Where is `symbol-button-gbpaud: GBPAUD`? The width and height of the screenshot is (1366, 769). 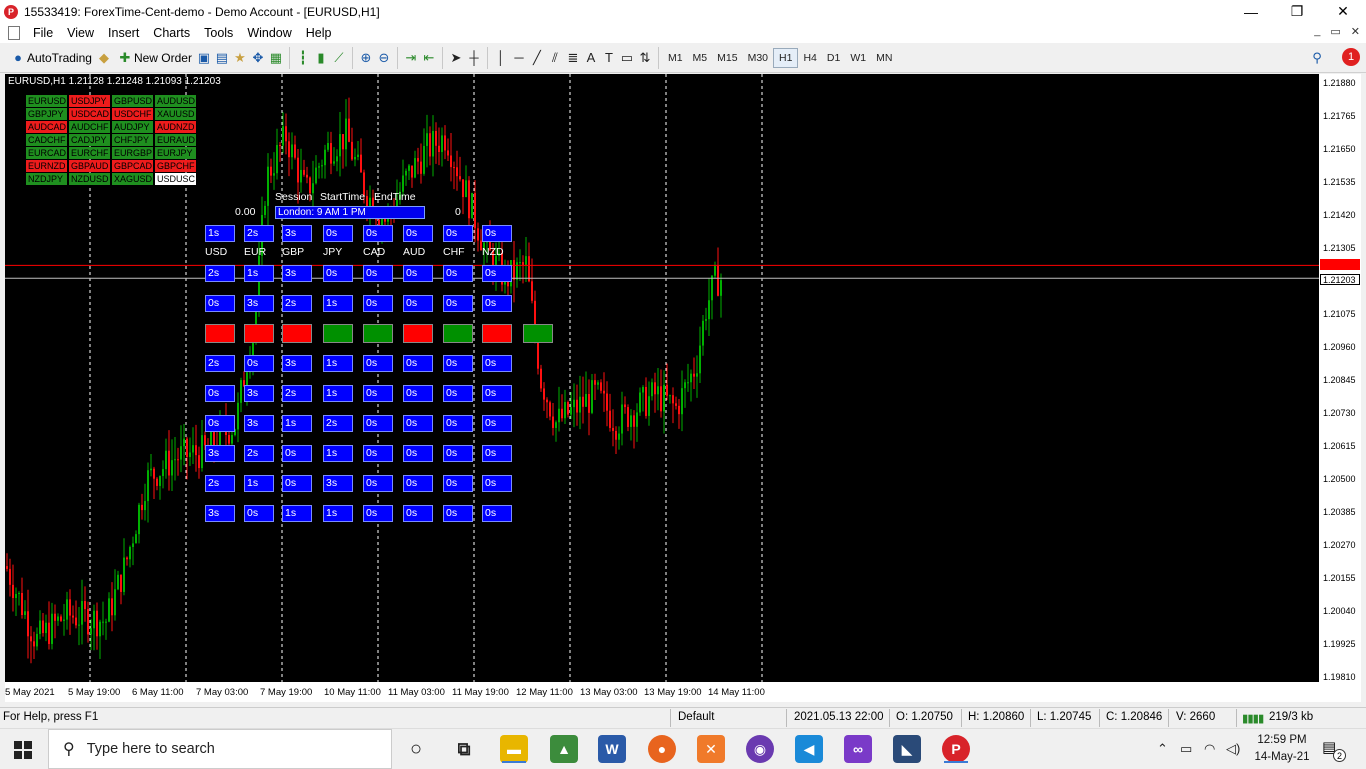
symbol-button-gbpaud: GBPAUD is located at coordinates (89, 166).